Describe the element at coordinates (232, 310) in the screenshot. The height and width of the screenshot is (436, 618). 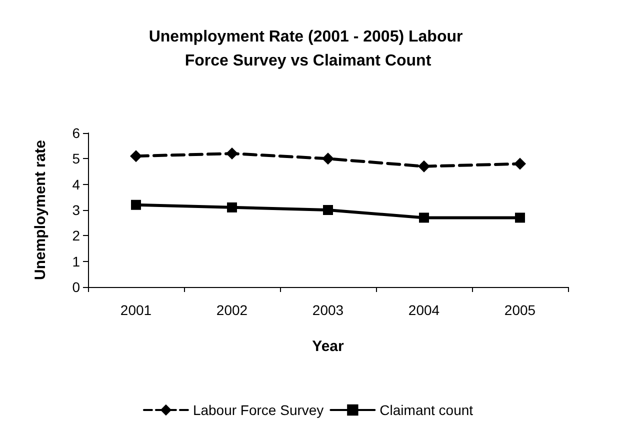
I see `x-tick-label: 2002` at that location.